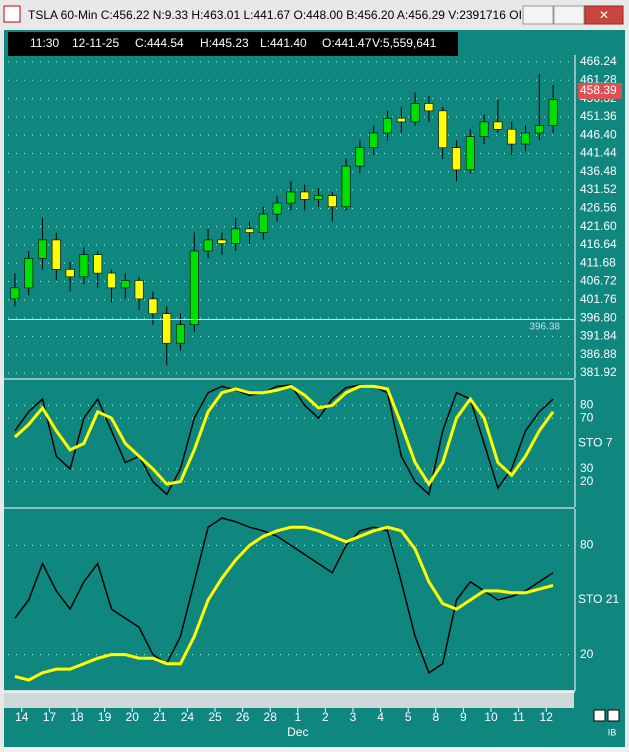  What do you see at coordinates (491, 717) in the screenshot?
I see `x-tick-label: 10` at bounding box center [491, 717].